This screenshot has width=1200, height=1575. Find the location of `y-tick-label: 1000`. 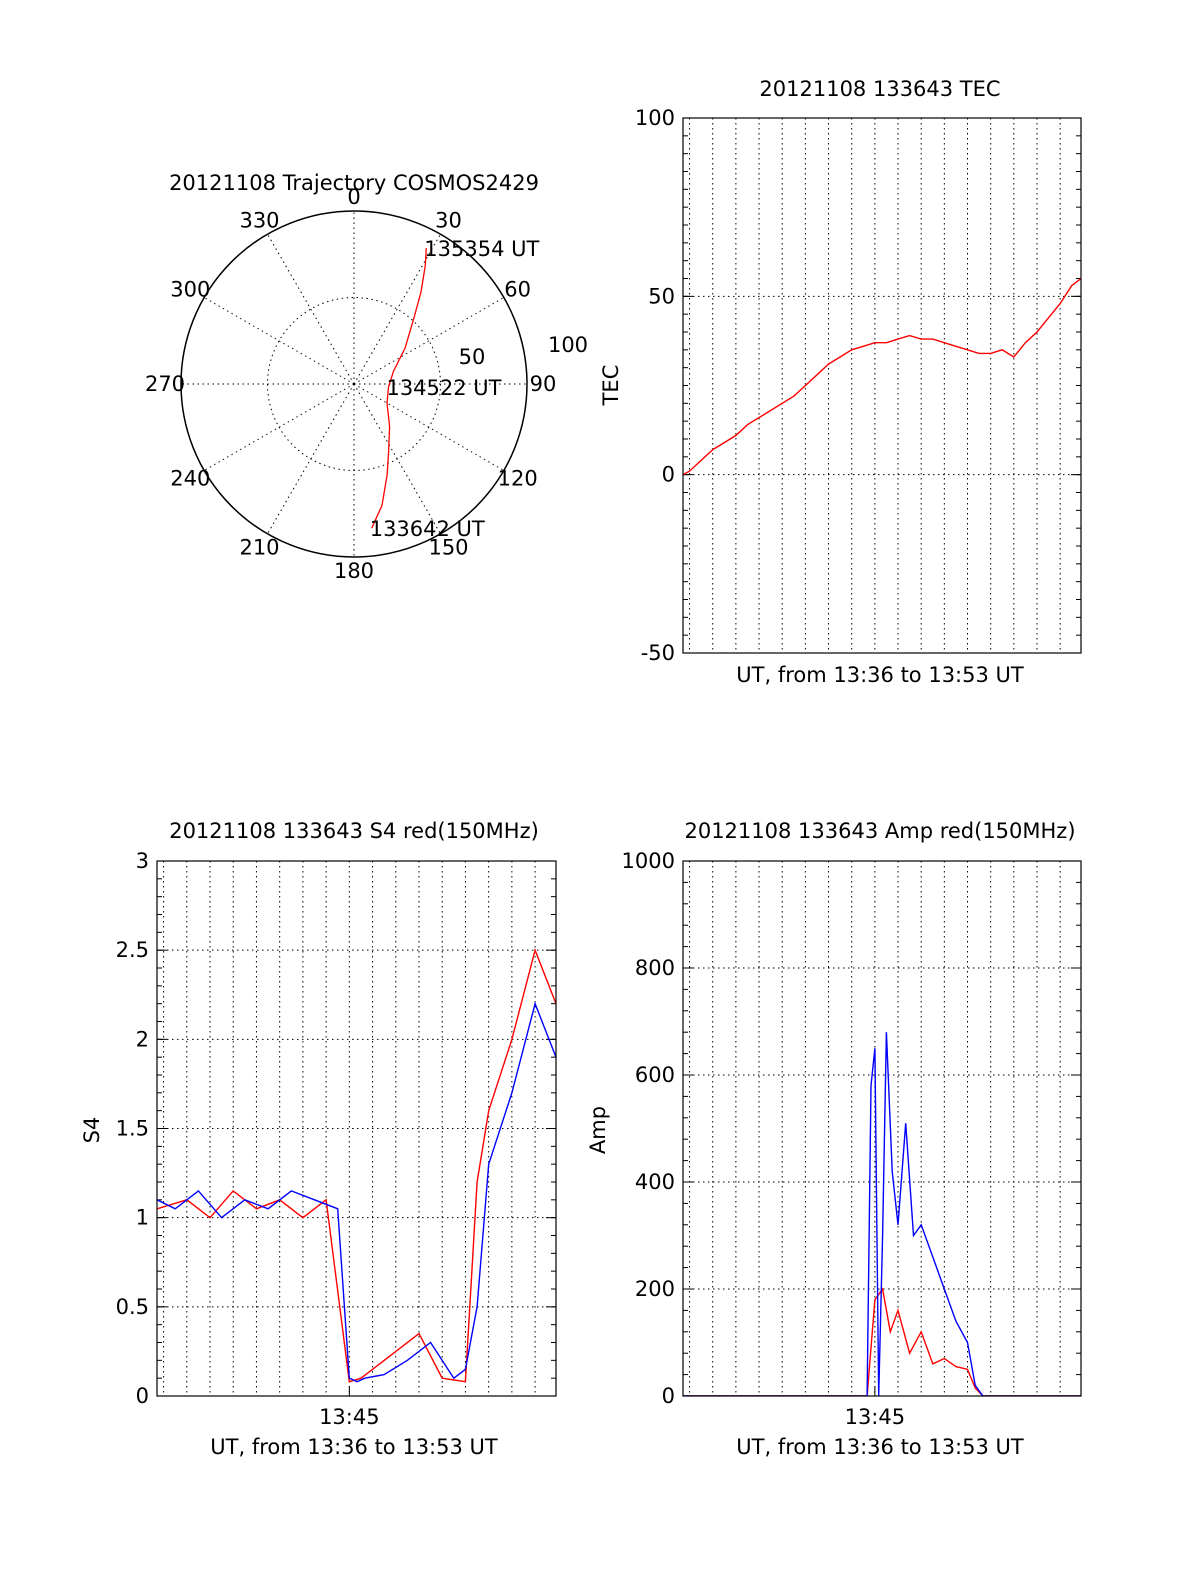

y-tick-label: 1000 is located at coordinates (648, 861).